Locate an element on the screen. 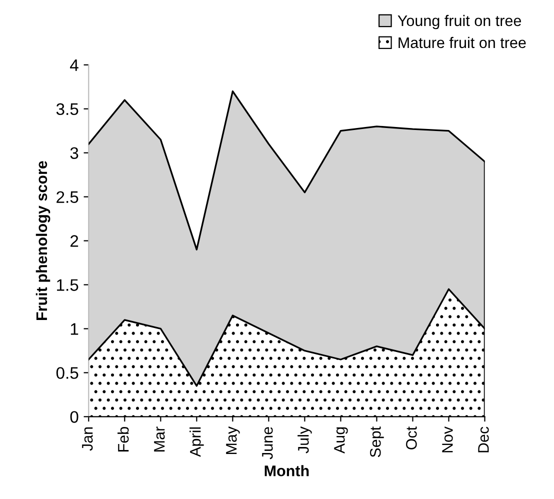  y-axis-title: Fruit phenology score is located at coordinates (43, 240).